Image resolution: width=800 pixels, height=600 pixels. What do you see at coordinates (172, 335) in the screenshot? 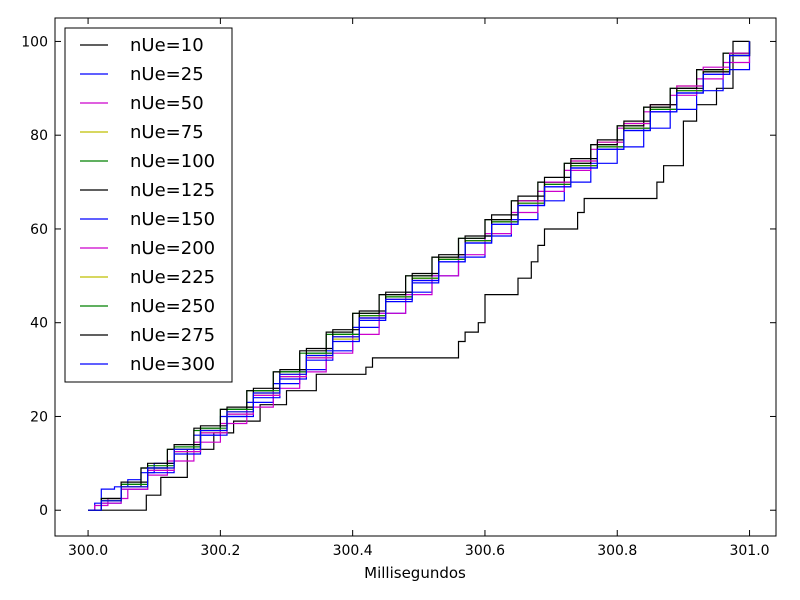
I see `legend-label: nUe=275` at bounding box center [172, 335].